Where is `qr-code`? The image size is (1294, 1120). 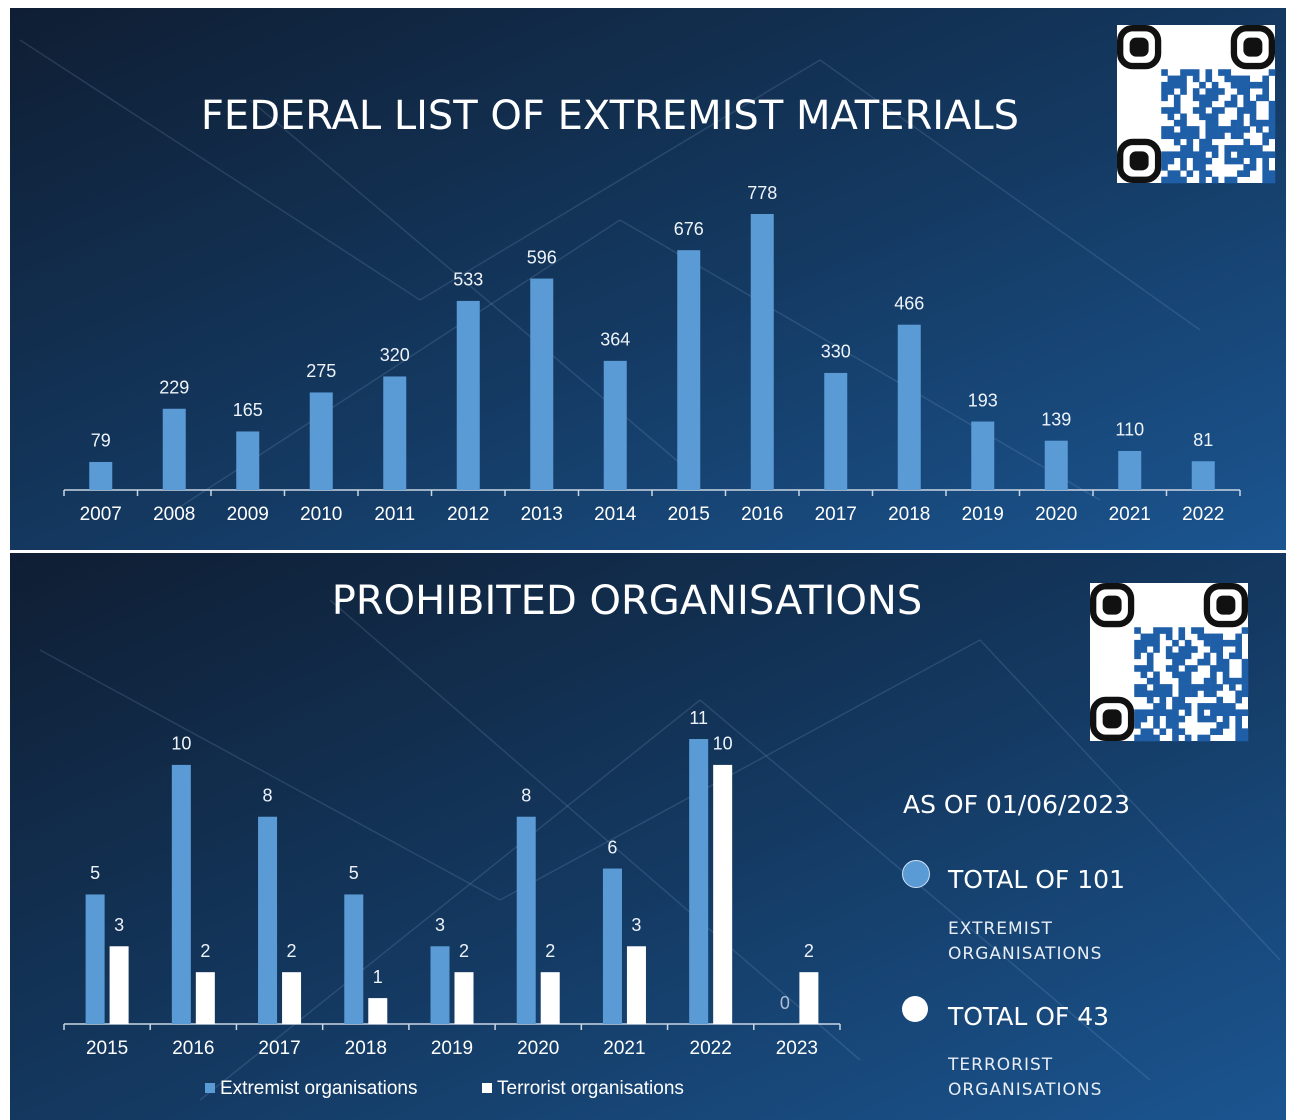
qr-code is located at coordinates (1196, 104).